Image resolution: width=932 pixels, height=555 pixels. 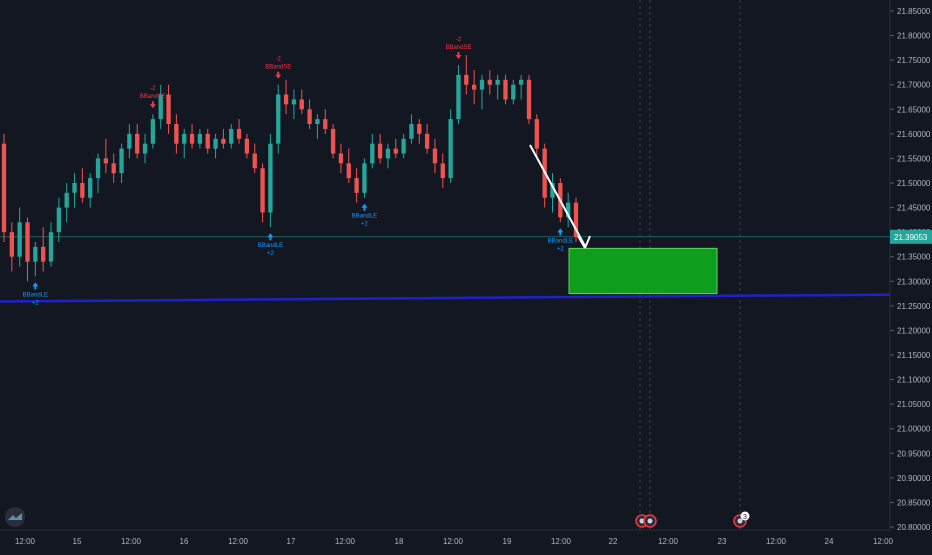 I want to click on signal-up-arrow-icon, so click(x=270, y=237).